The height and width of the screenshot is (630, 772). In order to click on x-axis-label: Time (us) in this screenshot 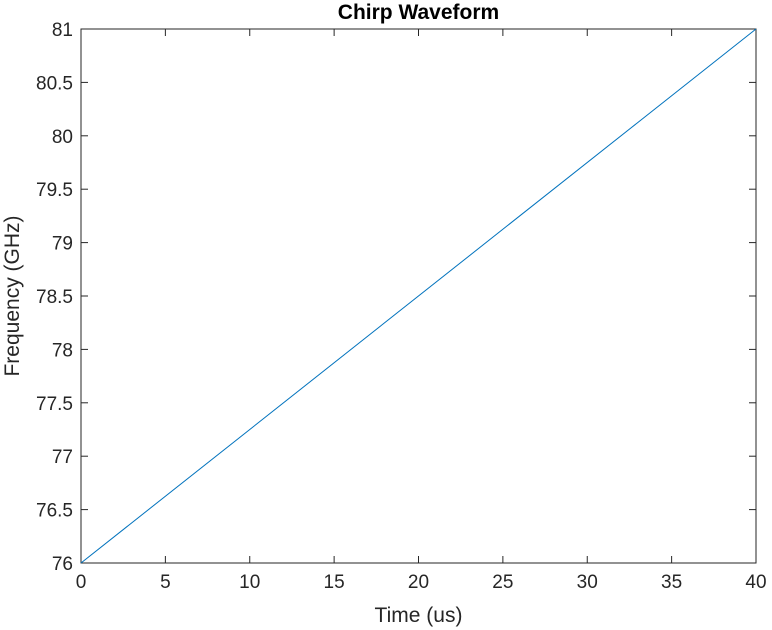, I will do `click(419, 615)`.